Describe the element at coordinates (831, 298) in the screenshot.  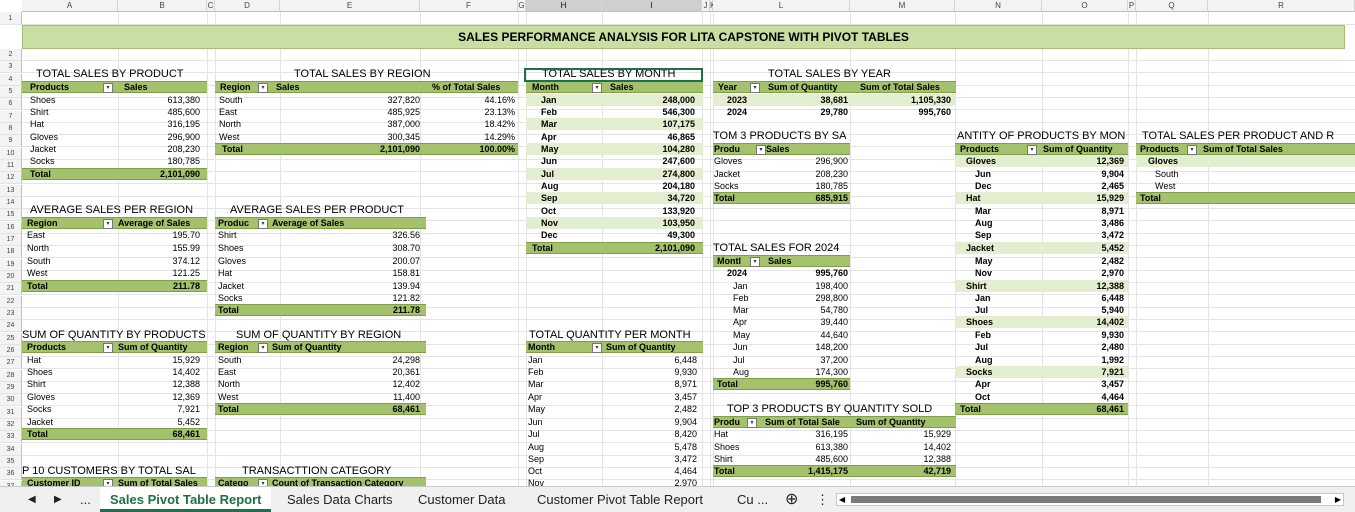
I see `pivot-value-cell: 298,800` at that location.